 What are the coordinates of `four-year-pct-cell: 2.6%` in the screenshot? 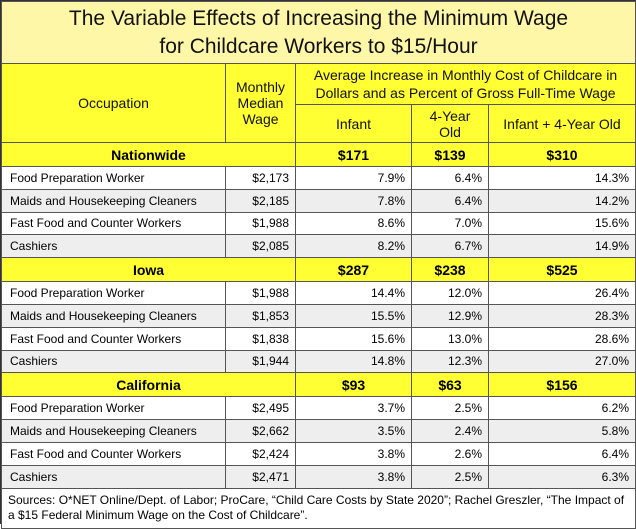 It's located at (450, 453).